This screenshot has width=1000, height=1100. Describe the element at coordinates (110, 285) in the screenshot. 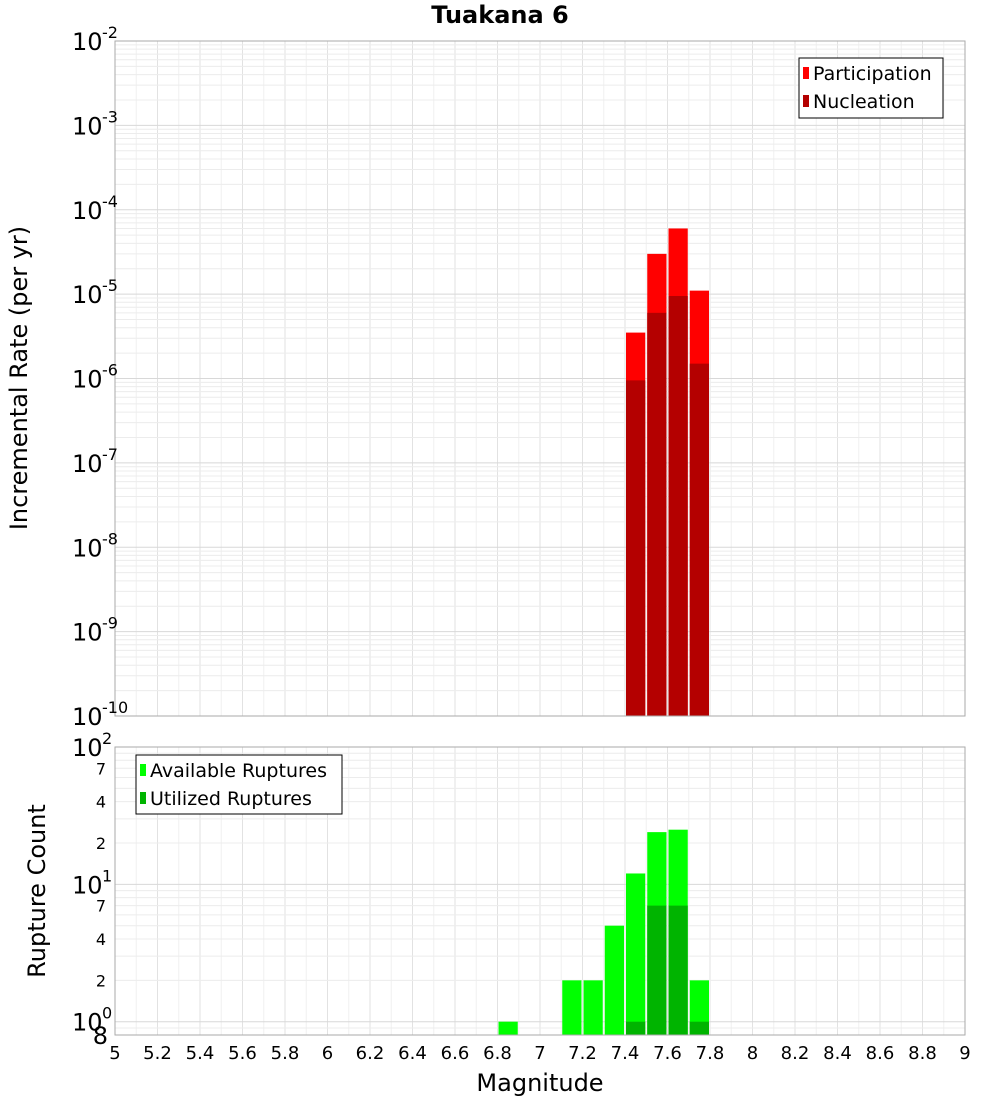

I see `y-decade-exponent: -5` at that location.